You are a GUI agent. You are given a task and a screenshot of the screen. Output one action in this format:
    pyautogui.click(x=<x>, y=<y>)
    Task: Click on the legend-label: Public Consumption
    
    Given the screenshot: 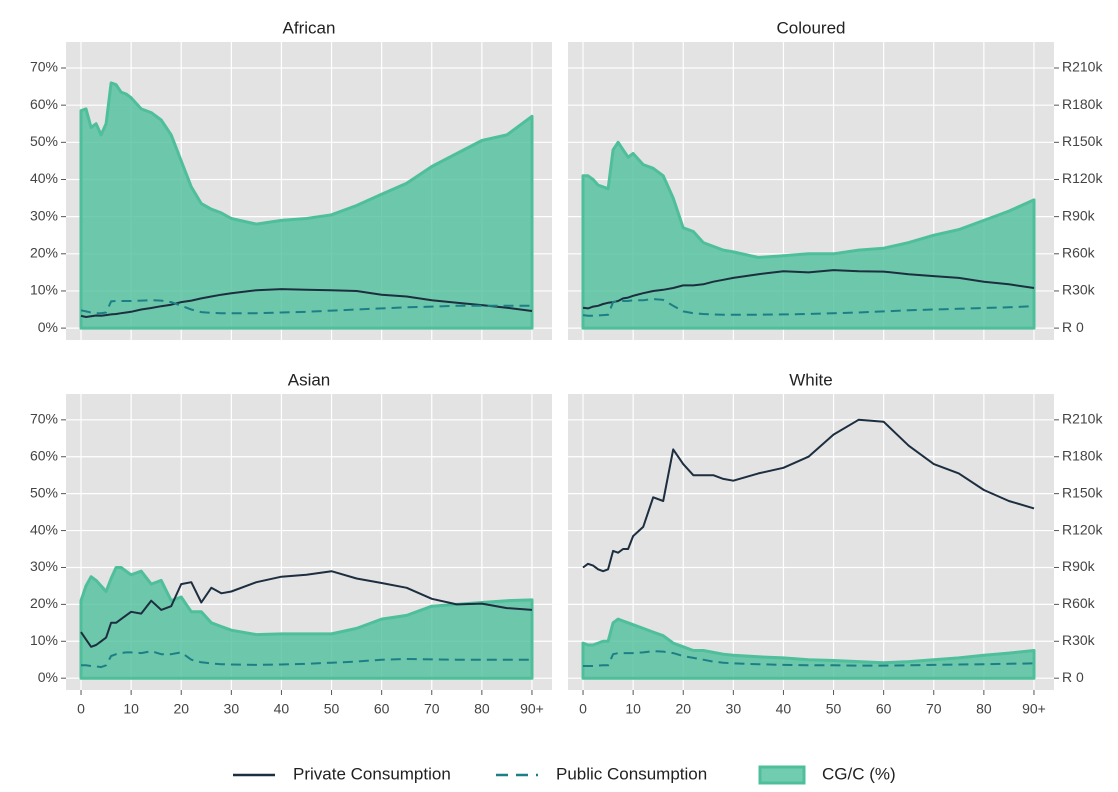 What is the action you would take?
    pyautogui.click(x=631, y=773)
    